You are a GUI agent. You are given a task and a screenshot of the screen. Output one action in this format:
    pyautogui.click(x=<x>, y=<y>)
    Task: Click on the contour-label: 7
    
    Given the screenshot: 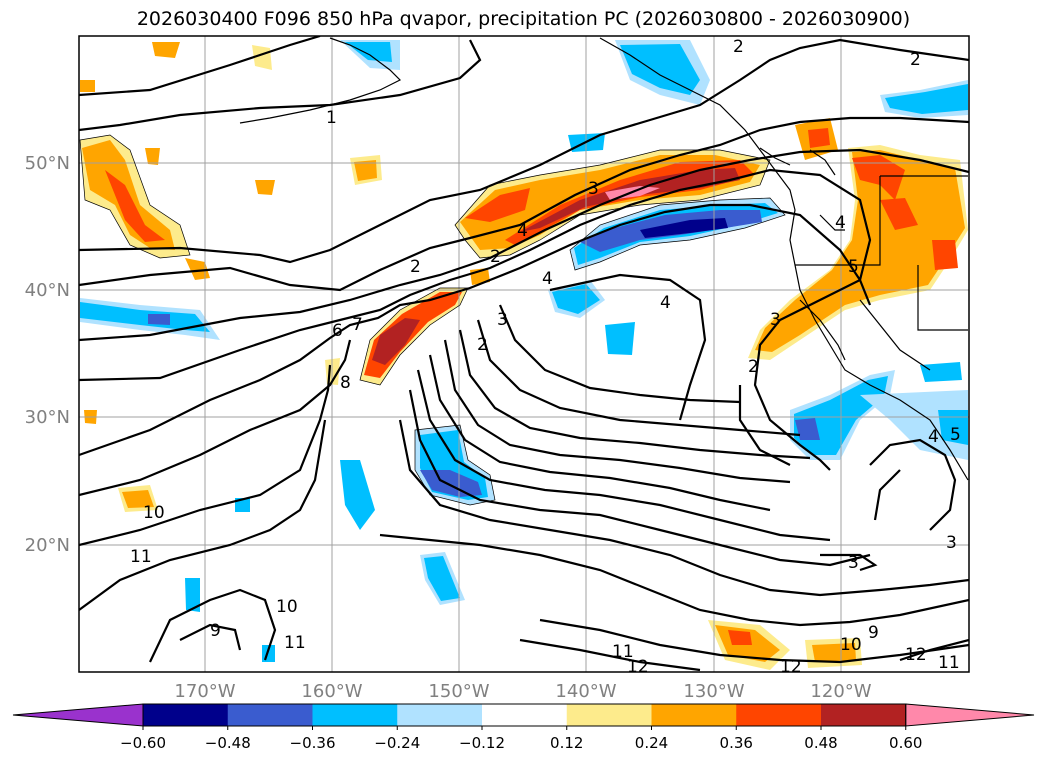 What is the action you would take?
    pyautogui.click(x=357, y=325)
    